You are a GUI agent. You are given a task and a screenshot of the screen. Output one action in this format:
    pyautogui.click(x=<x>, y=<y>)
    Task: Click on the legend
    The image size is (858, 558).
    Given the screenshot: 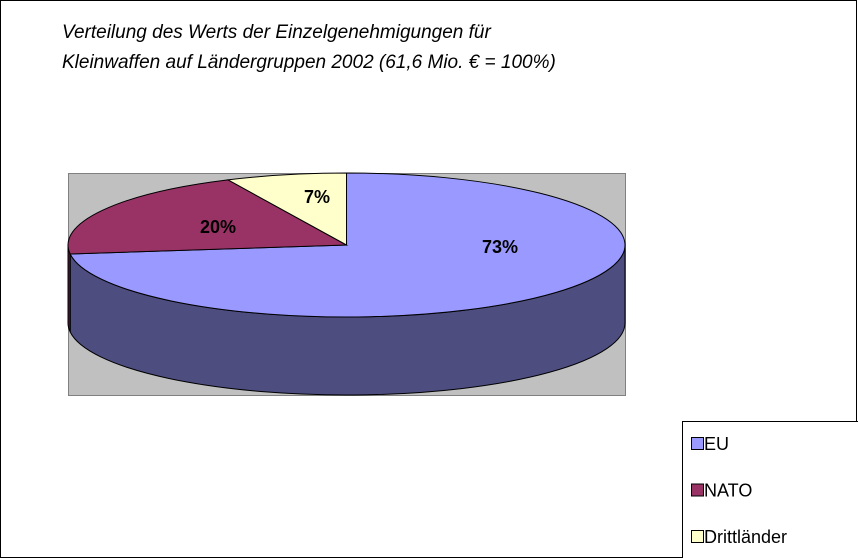 What is the action you would take?
    pyautogui.click(x=770, y=489)
    